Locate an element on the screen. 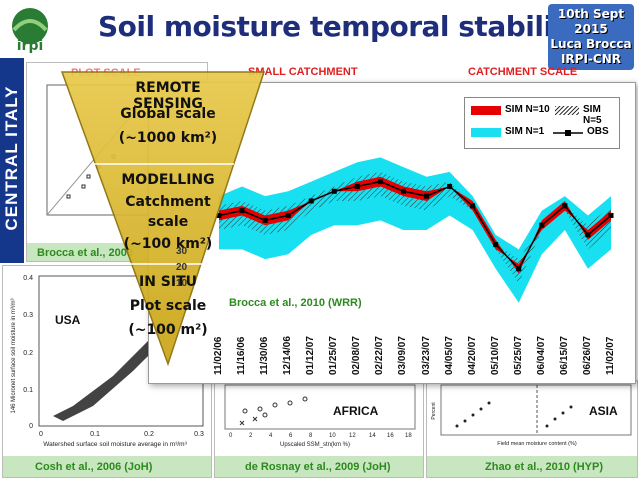 The image size is (638, 478). citation-zhao: Zhao et al., 2010 (HYP) is located at coordinates (544, 467).